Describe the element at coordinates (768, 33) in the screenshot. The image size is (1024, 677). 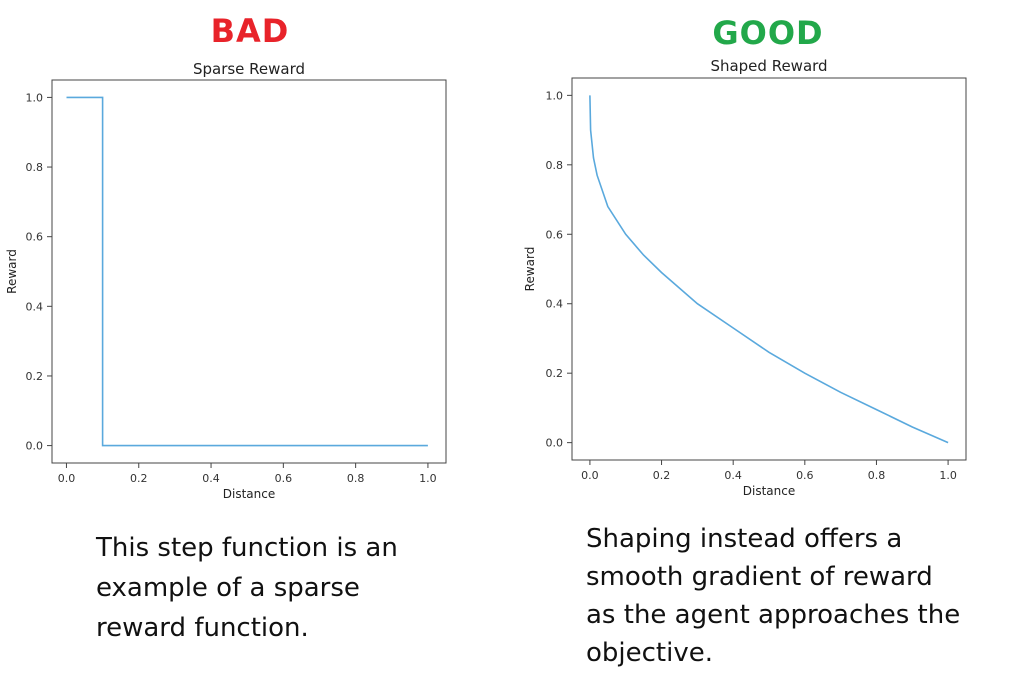
I see `verdict-label: GOOD` at that location.